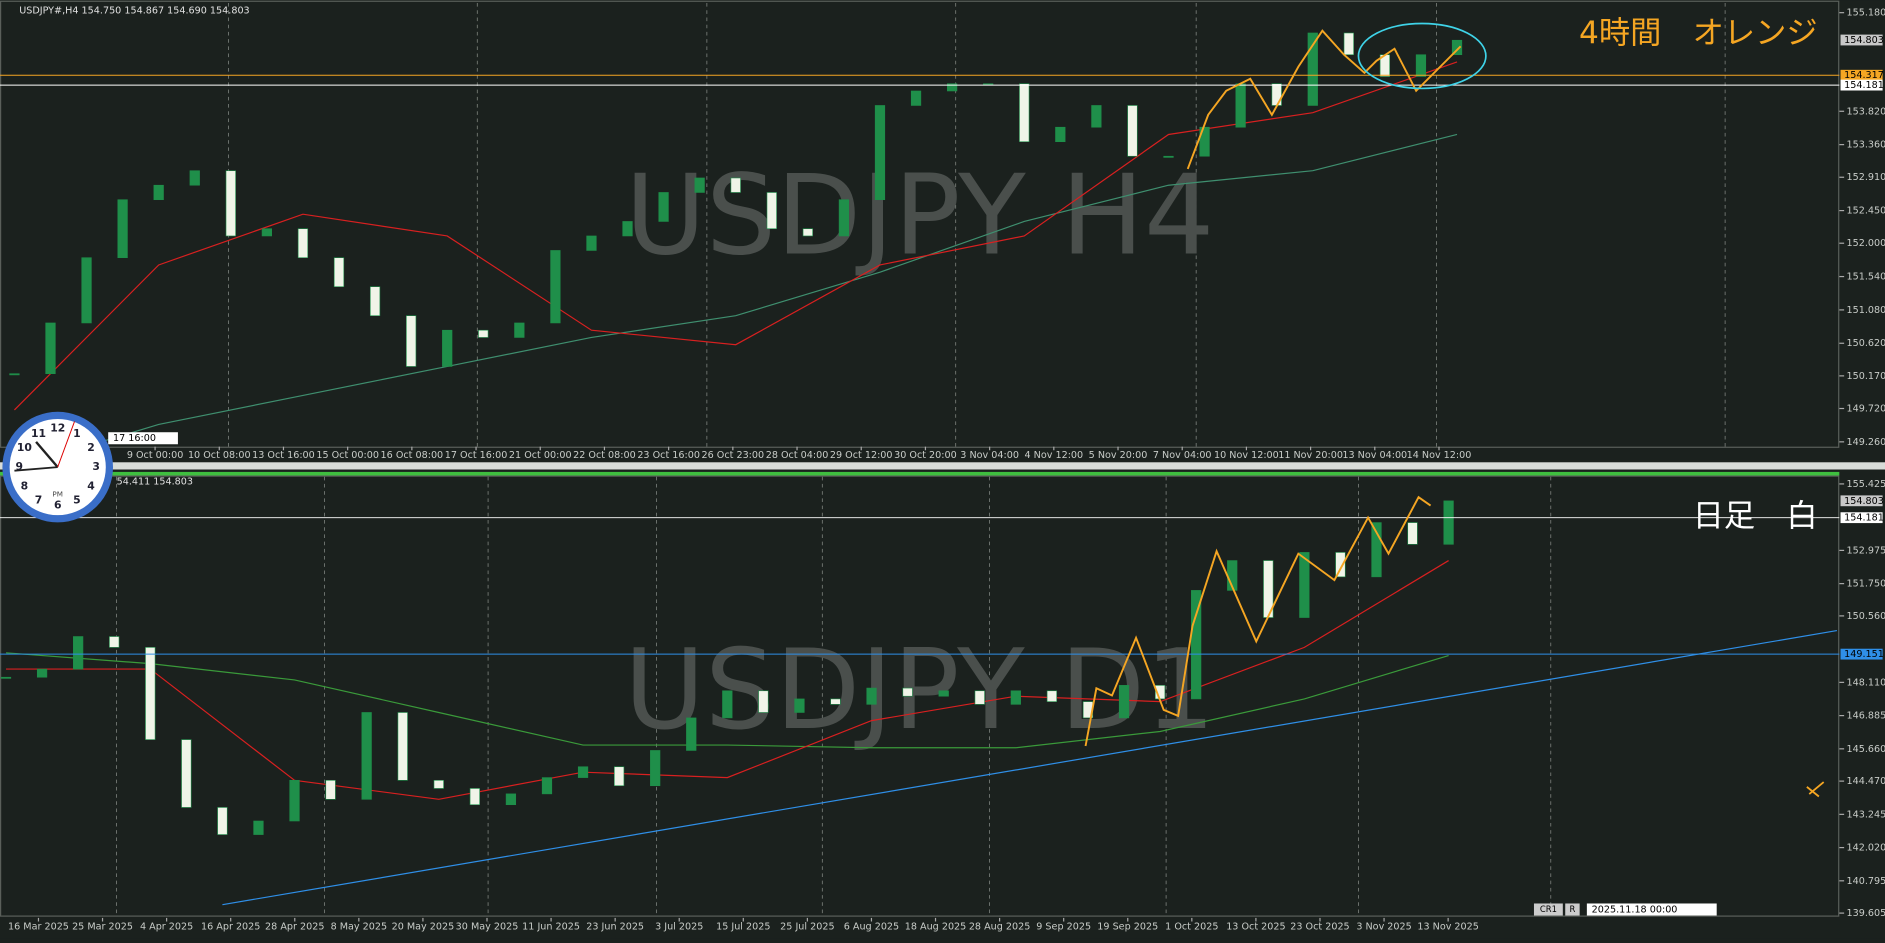  Describe the element at coordinates (797, 455) in the screenshot. I see `x-tick-label: 28 Oct 04:00` at that location.